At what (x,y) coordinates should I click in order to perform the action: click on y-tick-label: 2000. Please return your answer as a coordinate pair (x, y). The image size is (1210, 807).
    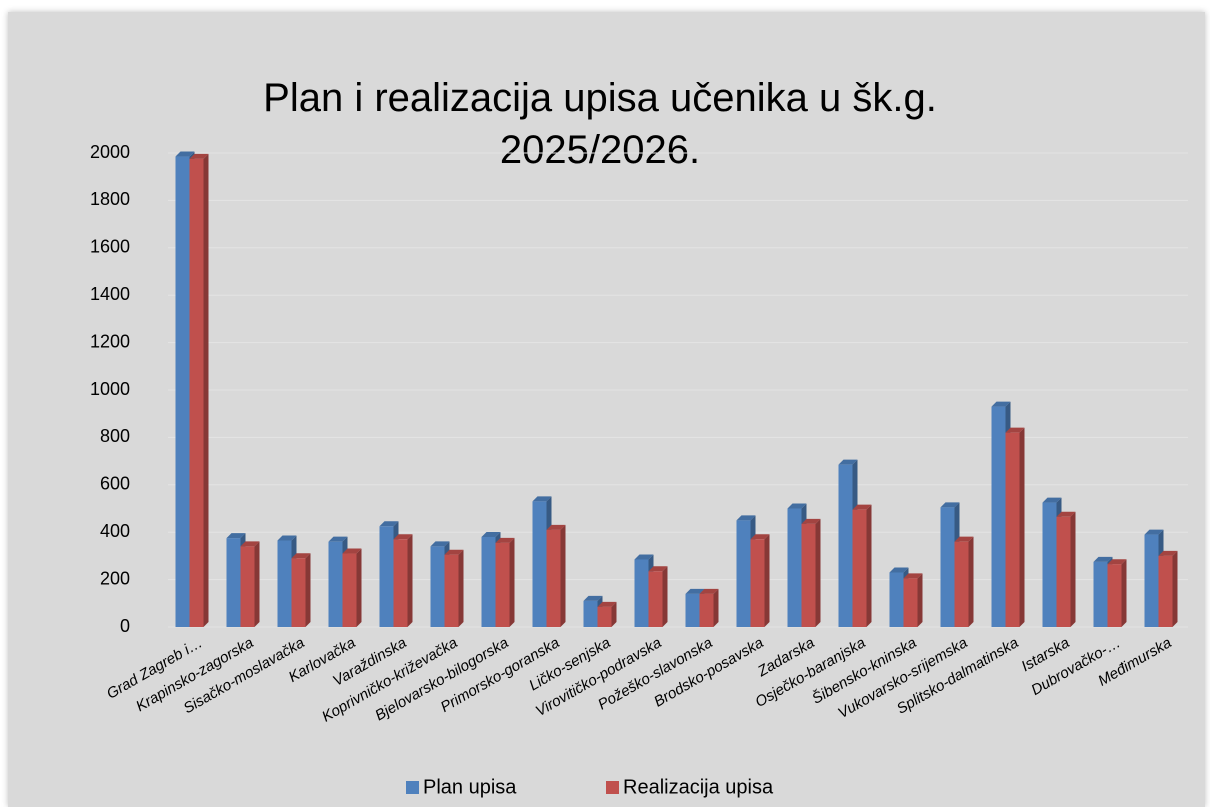
    Looking at the image, I should click on (110, 152).